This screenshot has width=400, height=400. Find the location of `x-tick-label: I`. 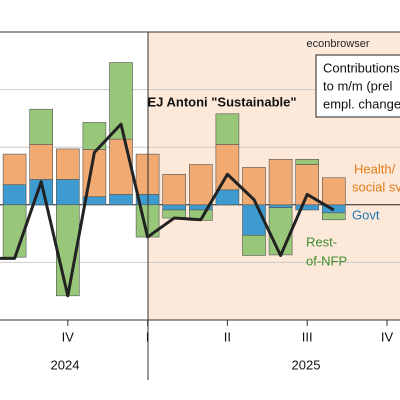

x-tick-label: I is located at coordinates (148, 336).